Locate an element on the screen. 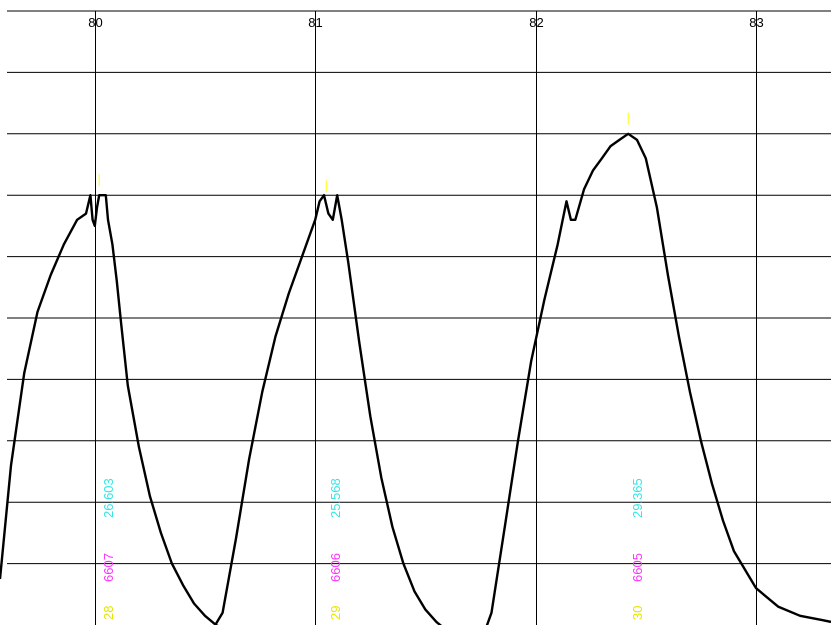 This screenshot has height=625, width=831. peak-label-yellow: 28 is located at coordinates (108, 613).